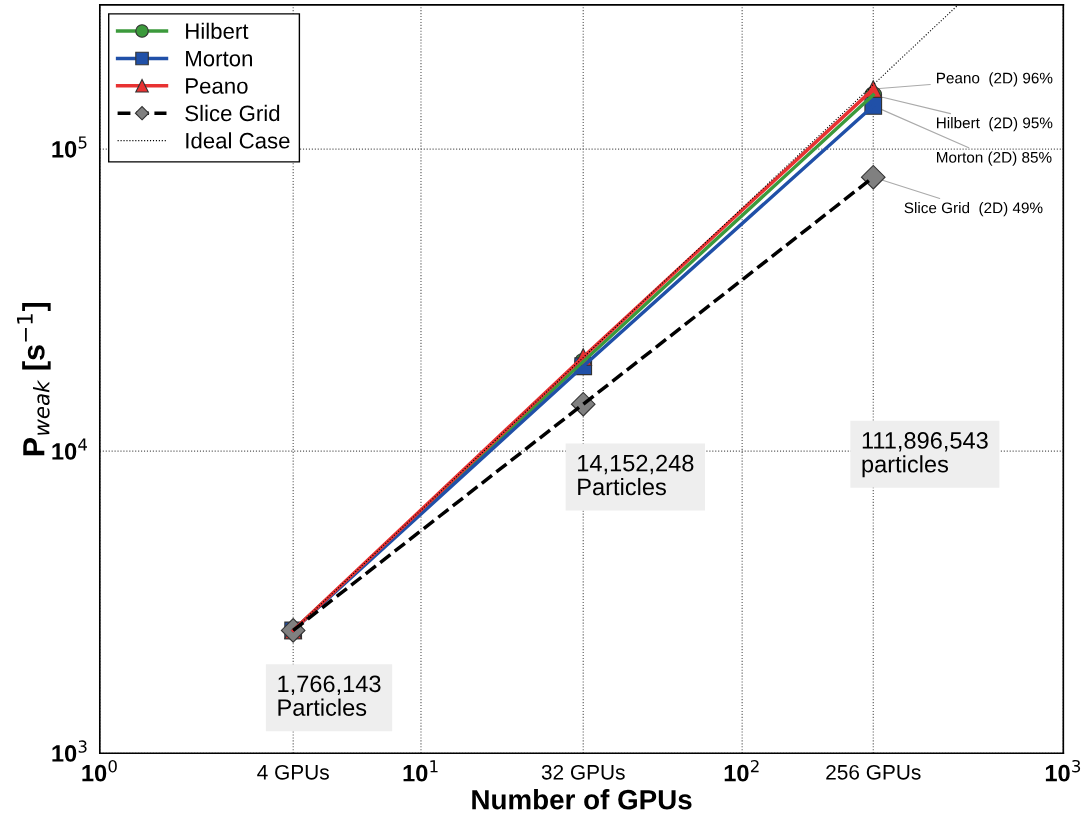 Image resolution: width=1085 pixels, height=825 pixels. Describe the element at coordinates (995, 124) in the screenshot. I see `annotation: Hilbert (2D) 95%` at that location.